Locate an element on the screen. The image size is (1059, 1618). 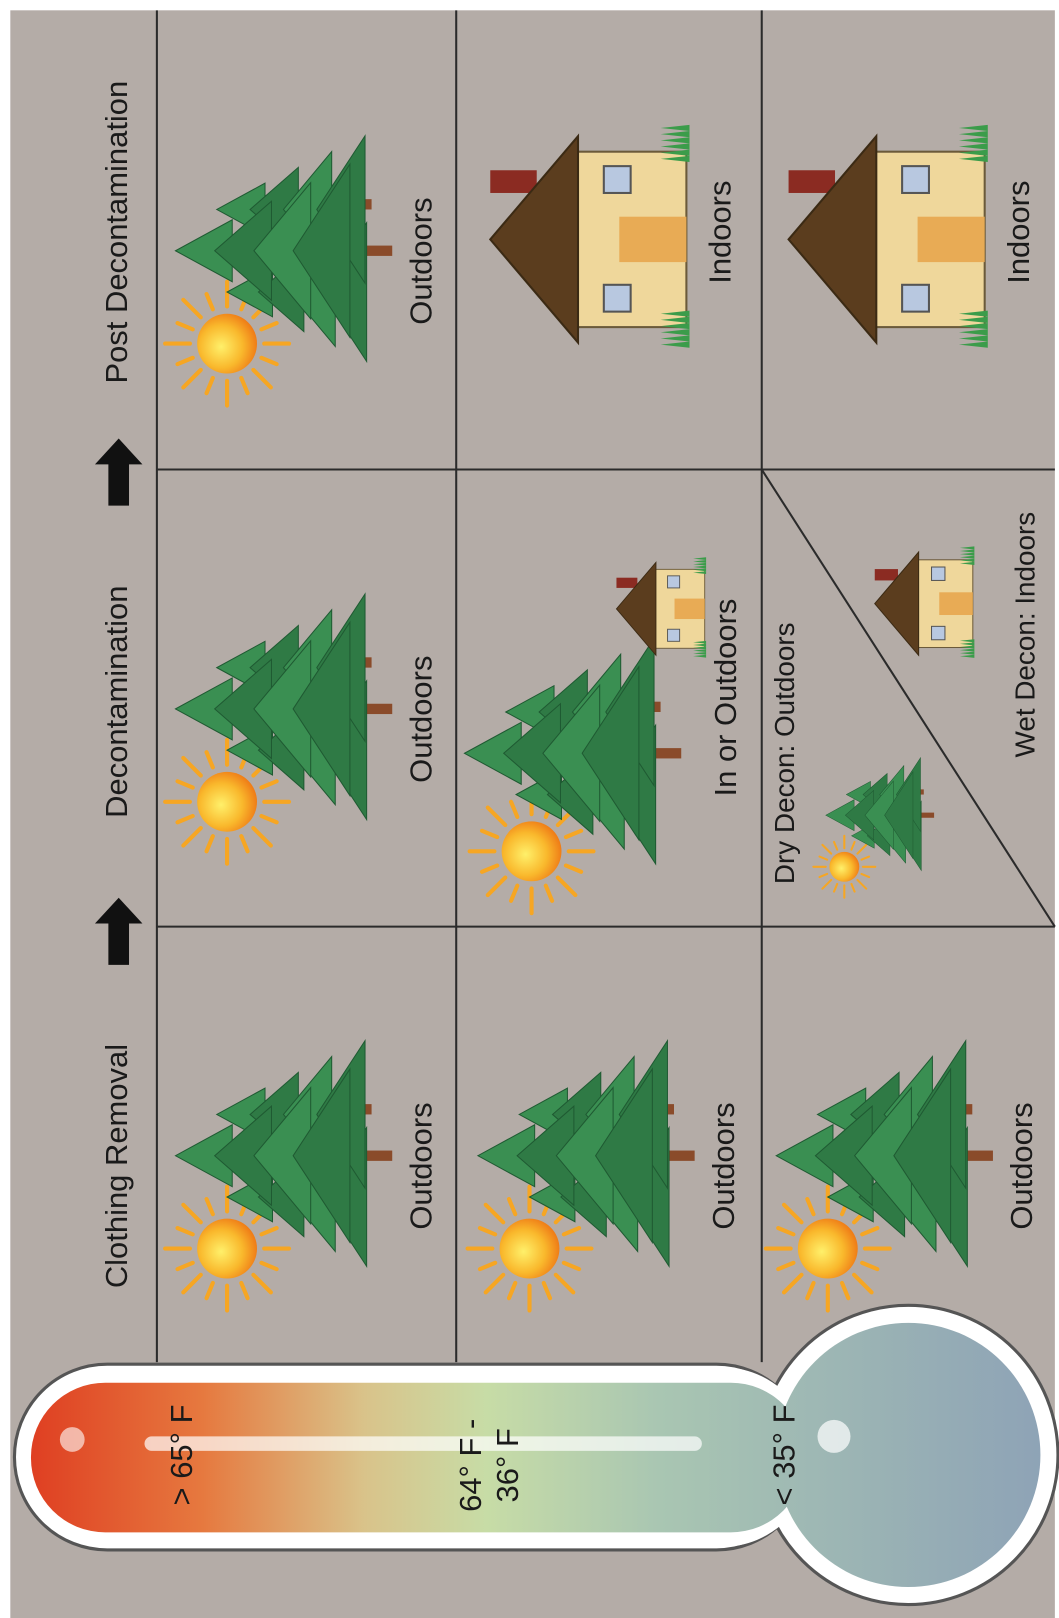
arrow is located at coordinates (118, 472).